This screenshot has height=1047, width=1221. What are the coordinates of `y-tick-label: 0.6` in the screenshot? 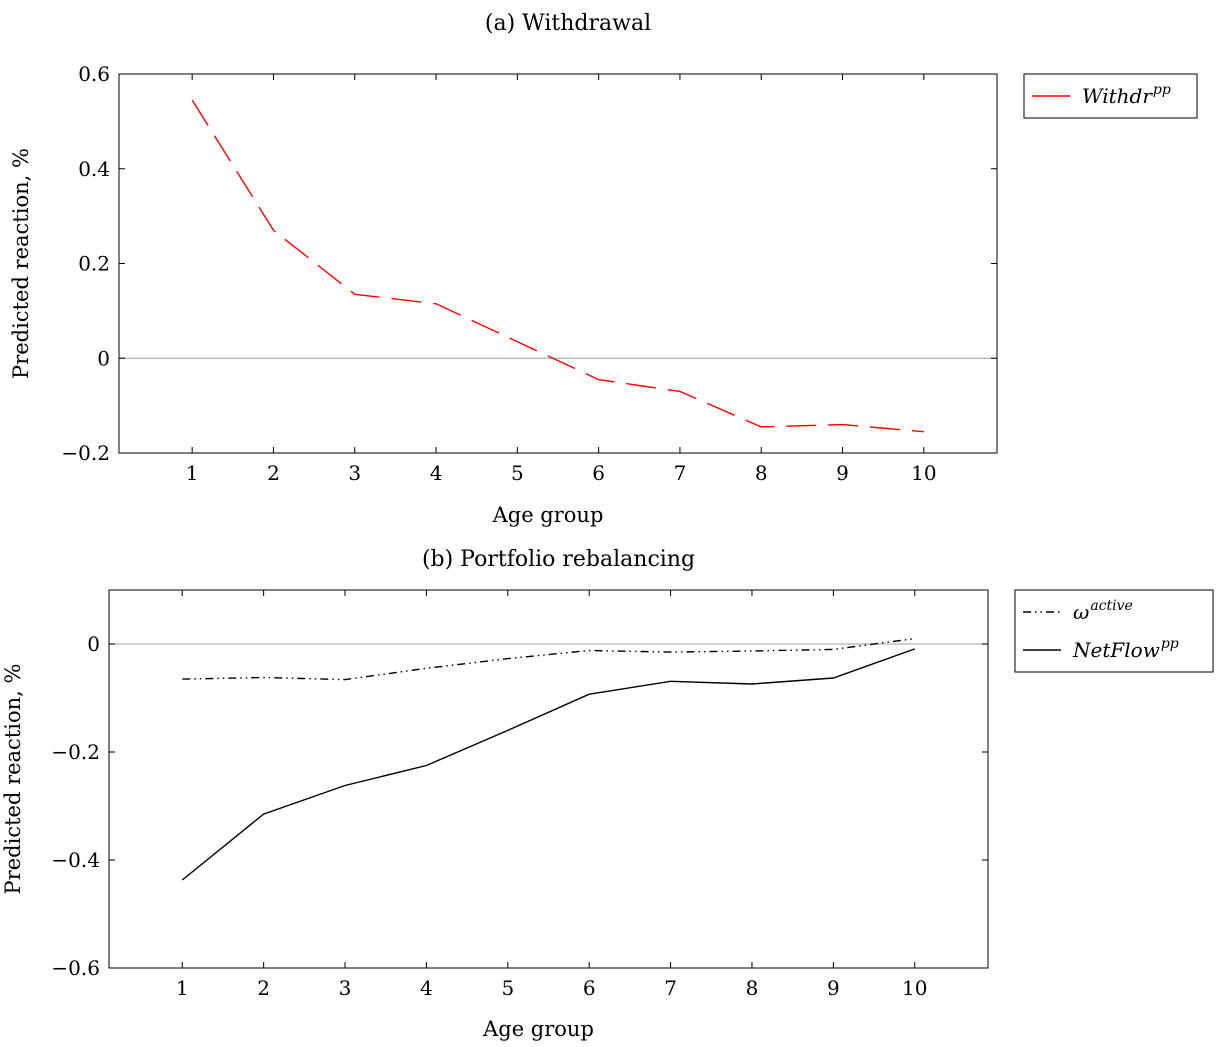 It's located at (94, 74).